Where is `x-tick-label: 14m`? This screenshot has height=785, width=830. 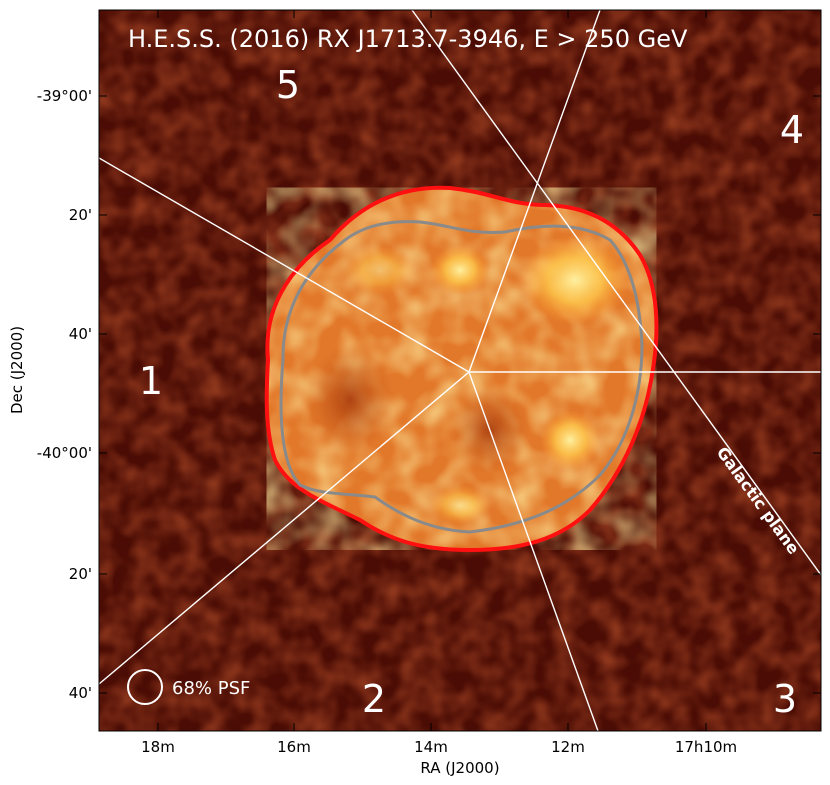
x-tick-label: 14m is located at coordinates (431, 747).